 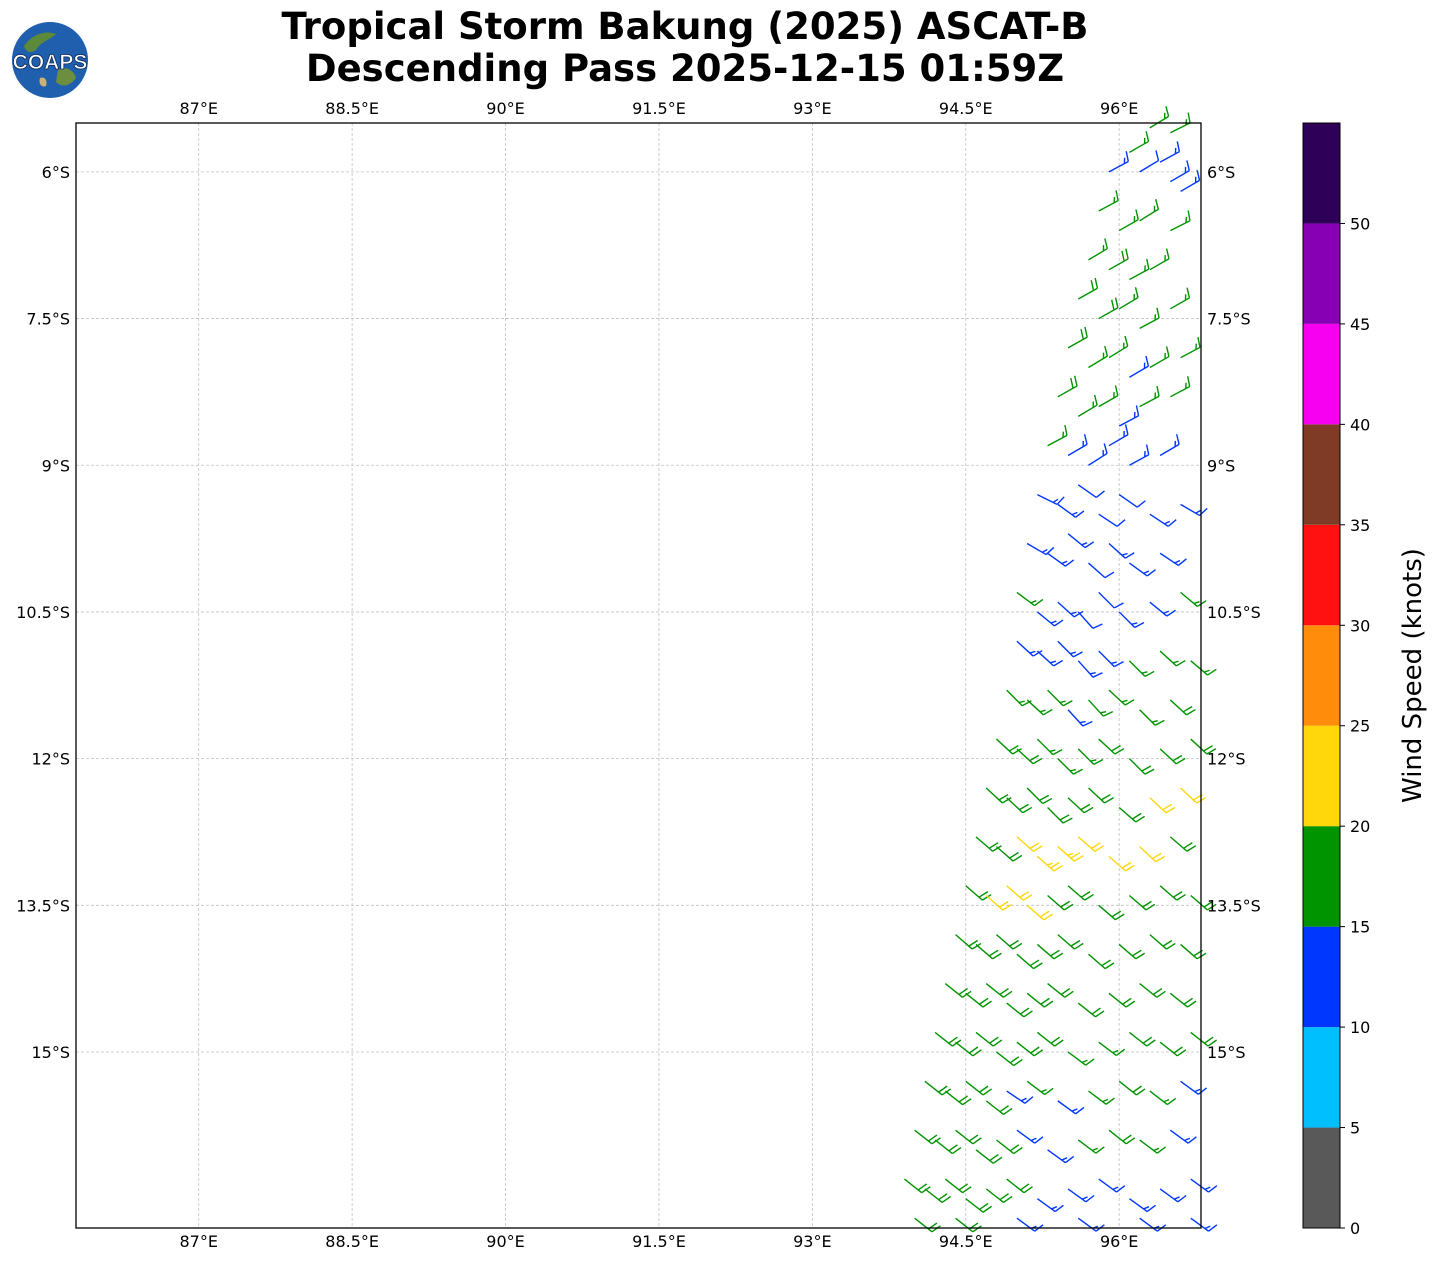 What do you see at coordinates (1360, 424) in the screenshot?
I see `colorbar-tick-label: 40` at bounding box center [1360, 424].